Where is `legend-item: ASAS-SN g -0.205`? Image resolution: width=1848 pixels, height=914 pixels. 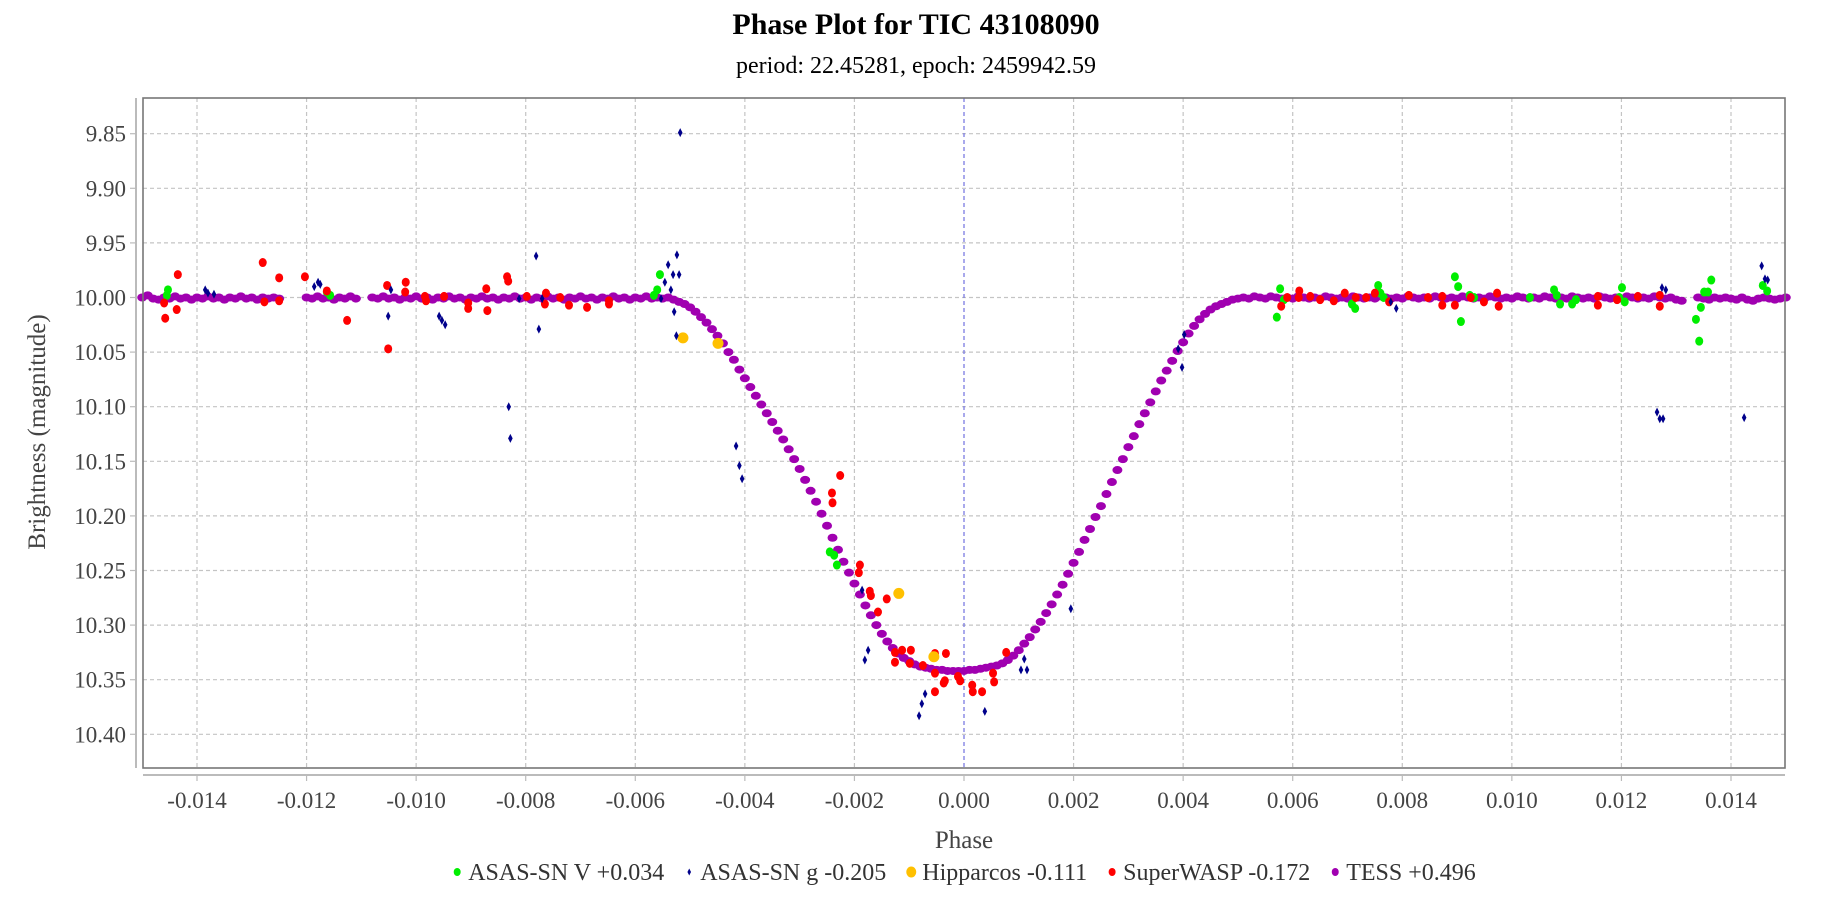
legend-item: ASAS-SN g -0.205 is located at coordinates (786, 873).